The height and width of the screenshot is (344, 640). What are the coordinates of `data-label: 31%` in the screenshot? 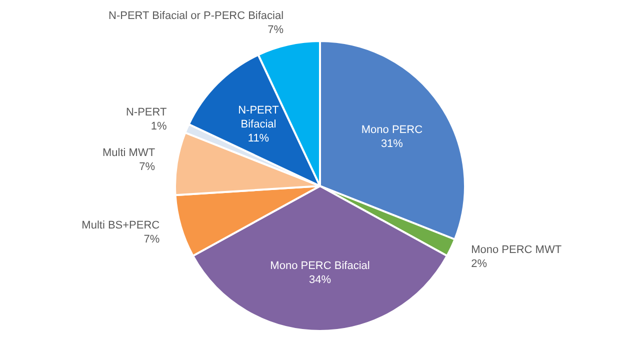 It's located at (392, 144).